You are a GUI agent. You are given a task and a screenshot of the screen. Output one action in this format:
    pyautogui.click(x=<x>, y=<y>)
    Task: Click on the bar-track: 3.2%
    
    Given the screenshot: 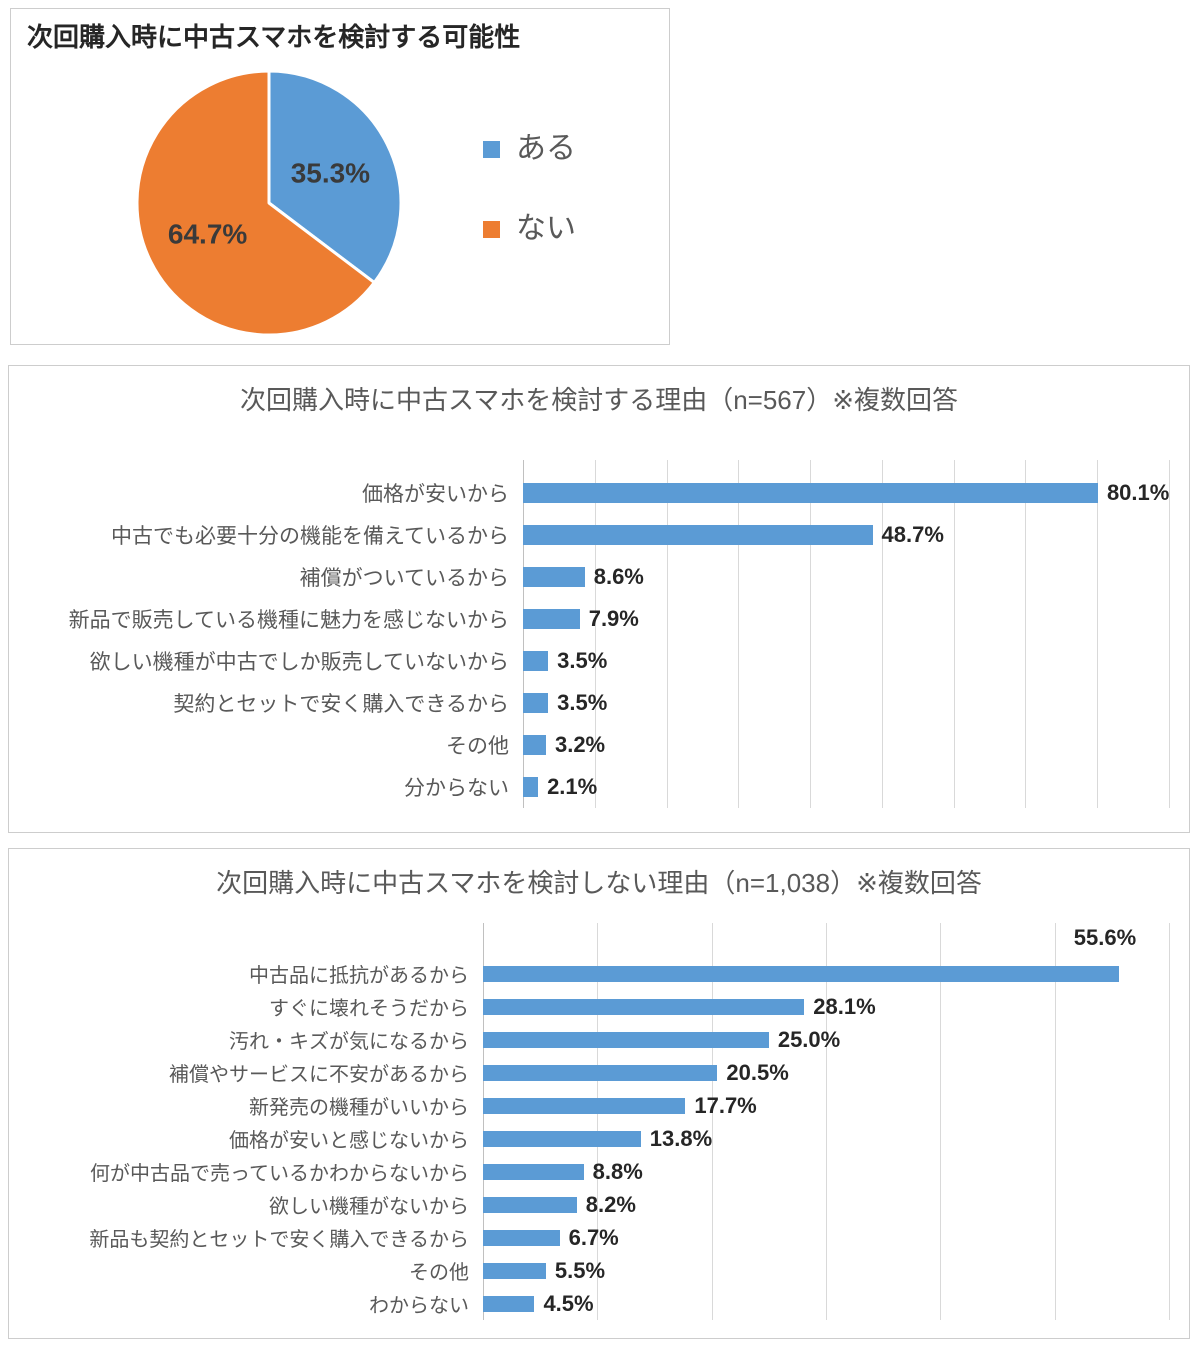 What is the action you would take?
    pyautogui.click(x=846, y=745)
    